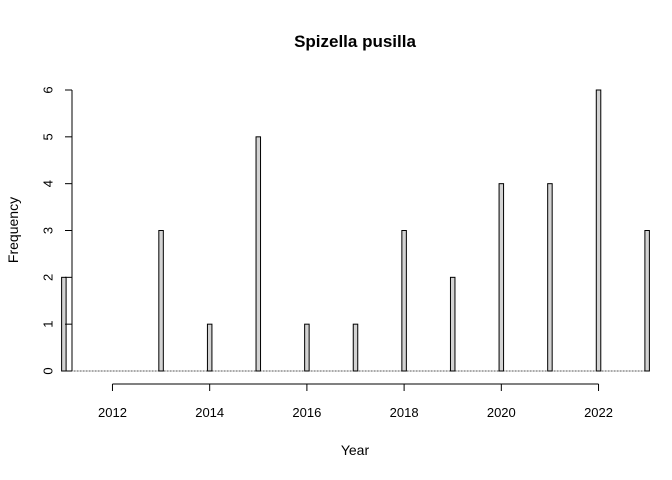 This screenshot has height=480, width=672. Describe the element at coordinates (48, 277) in the screenshot. I see `y-tick-label: 2` at that location.